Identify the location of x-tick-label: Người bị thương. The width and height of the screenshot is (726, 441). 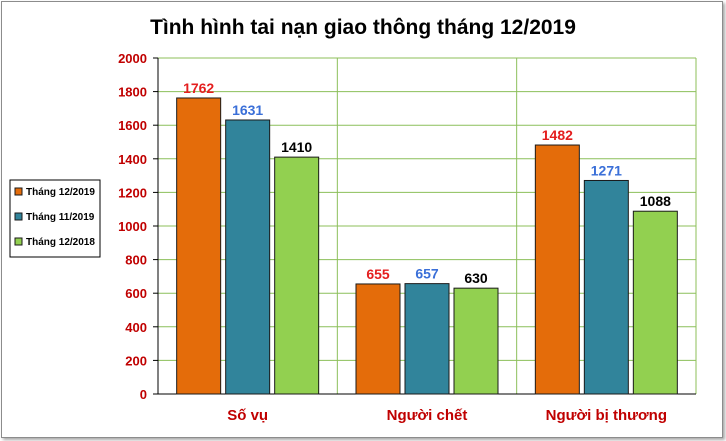
(606, 415).